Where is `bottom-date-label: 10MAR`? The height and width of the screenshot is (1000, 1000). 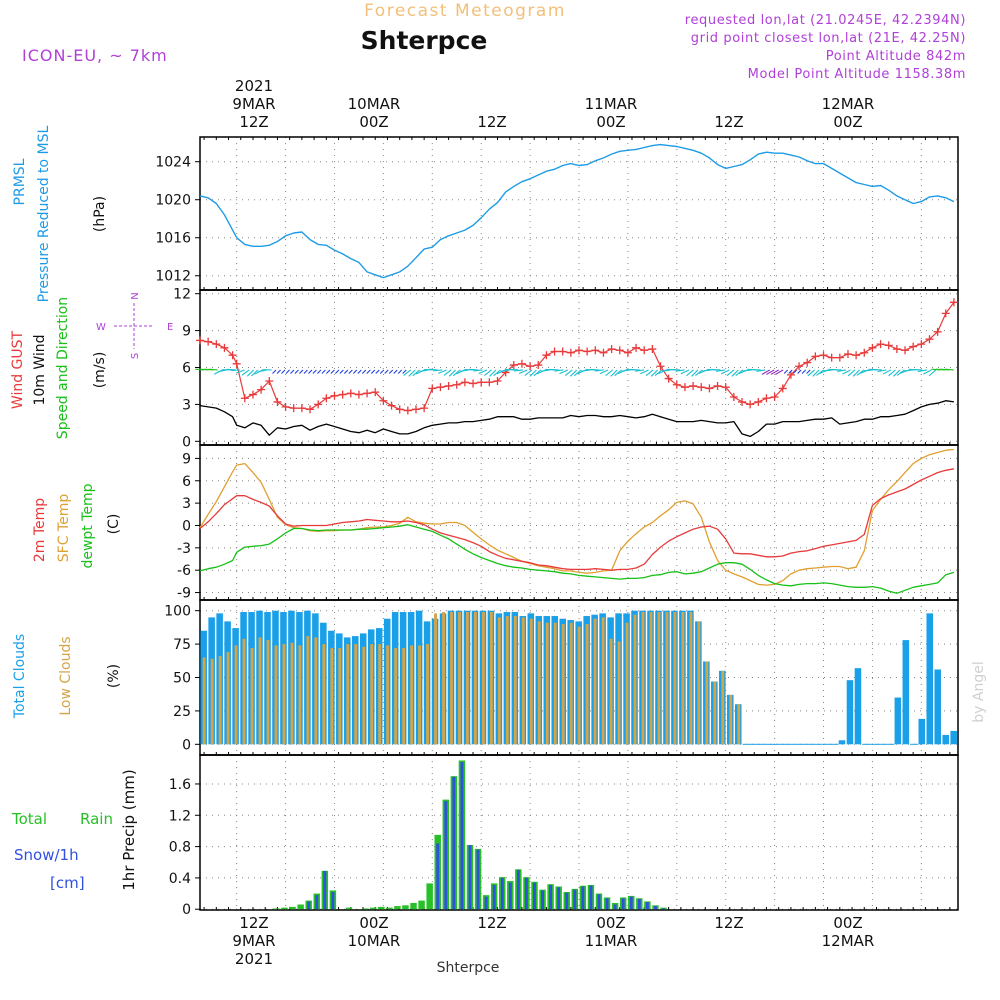
bottom-date-label: 10MAR is located at coordinates (374, 941).